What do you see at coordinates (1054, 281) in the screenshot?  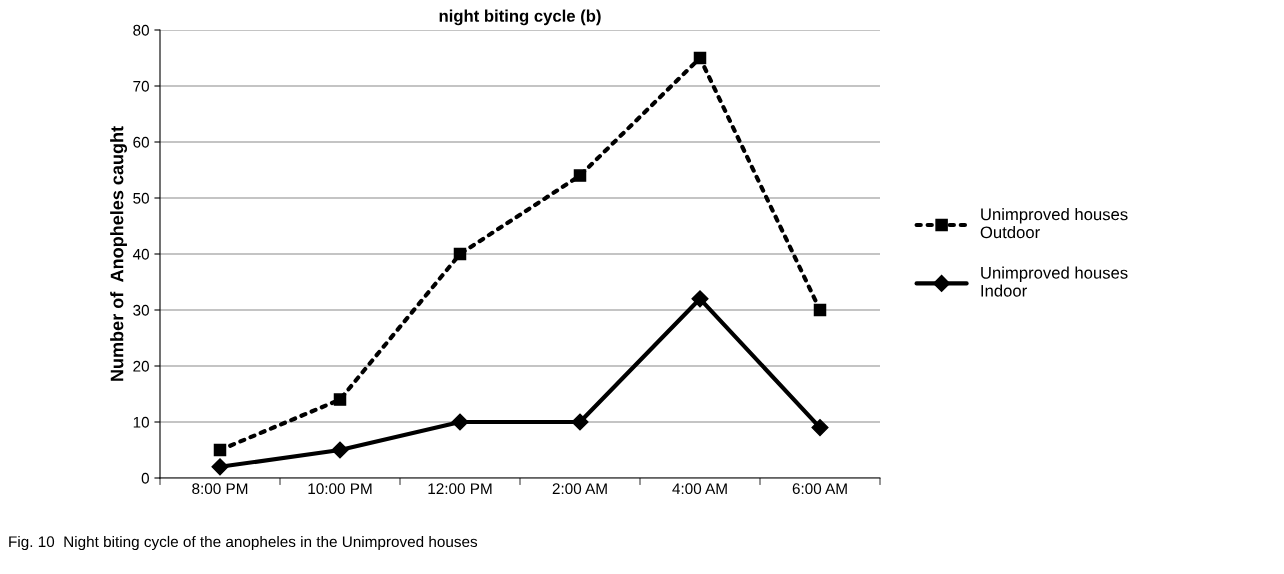 I see `legend-label: Unimproved houses Indoor` at bounding box center [1054, 281].